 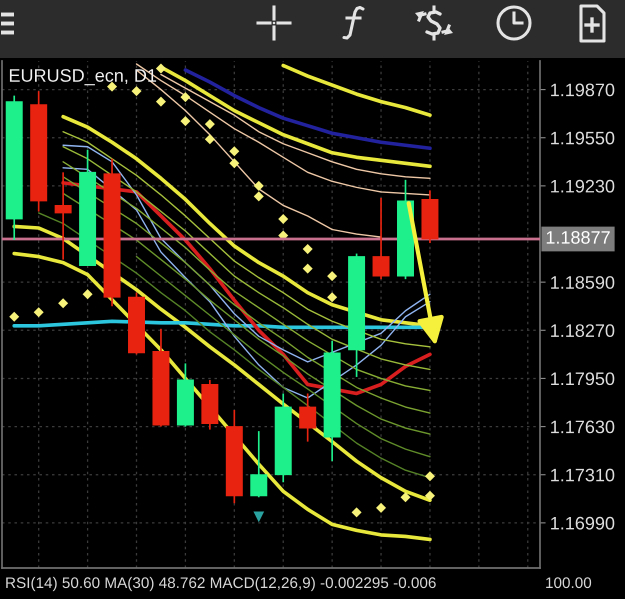 I want to click on y-tick-label: 1.18270, so click(x=582, y=331).